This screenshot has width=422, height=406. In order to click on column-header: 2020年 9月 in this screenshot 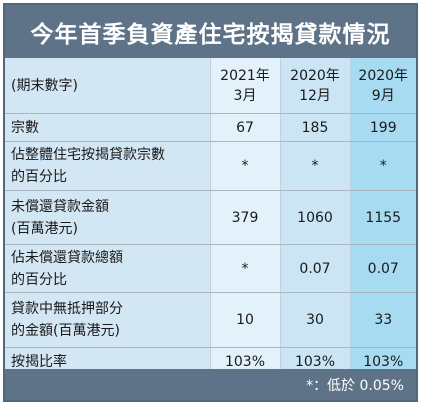, I will do `click(382, 86)`.